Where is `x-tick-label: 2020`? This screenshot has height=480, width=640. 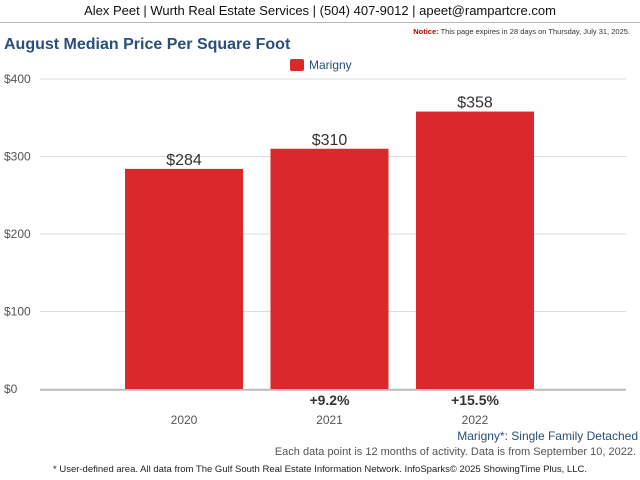
x-tick-label: 2020 is located at coordinates (184, 420).